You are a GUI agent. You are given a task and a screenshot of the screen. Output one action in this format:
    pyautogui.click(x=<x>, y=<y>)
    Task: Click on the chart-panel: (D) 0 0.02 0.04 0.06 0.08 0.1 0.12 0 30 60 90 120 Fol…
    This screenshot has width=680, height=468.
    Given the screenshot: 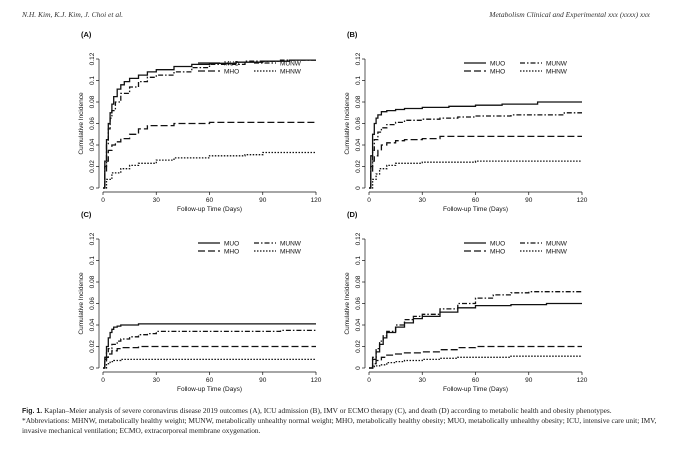 What is the action you would take?
    pyautogui.click(x=466, y=301)
    